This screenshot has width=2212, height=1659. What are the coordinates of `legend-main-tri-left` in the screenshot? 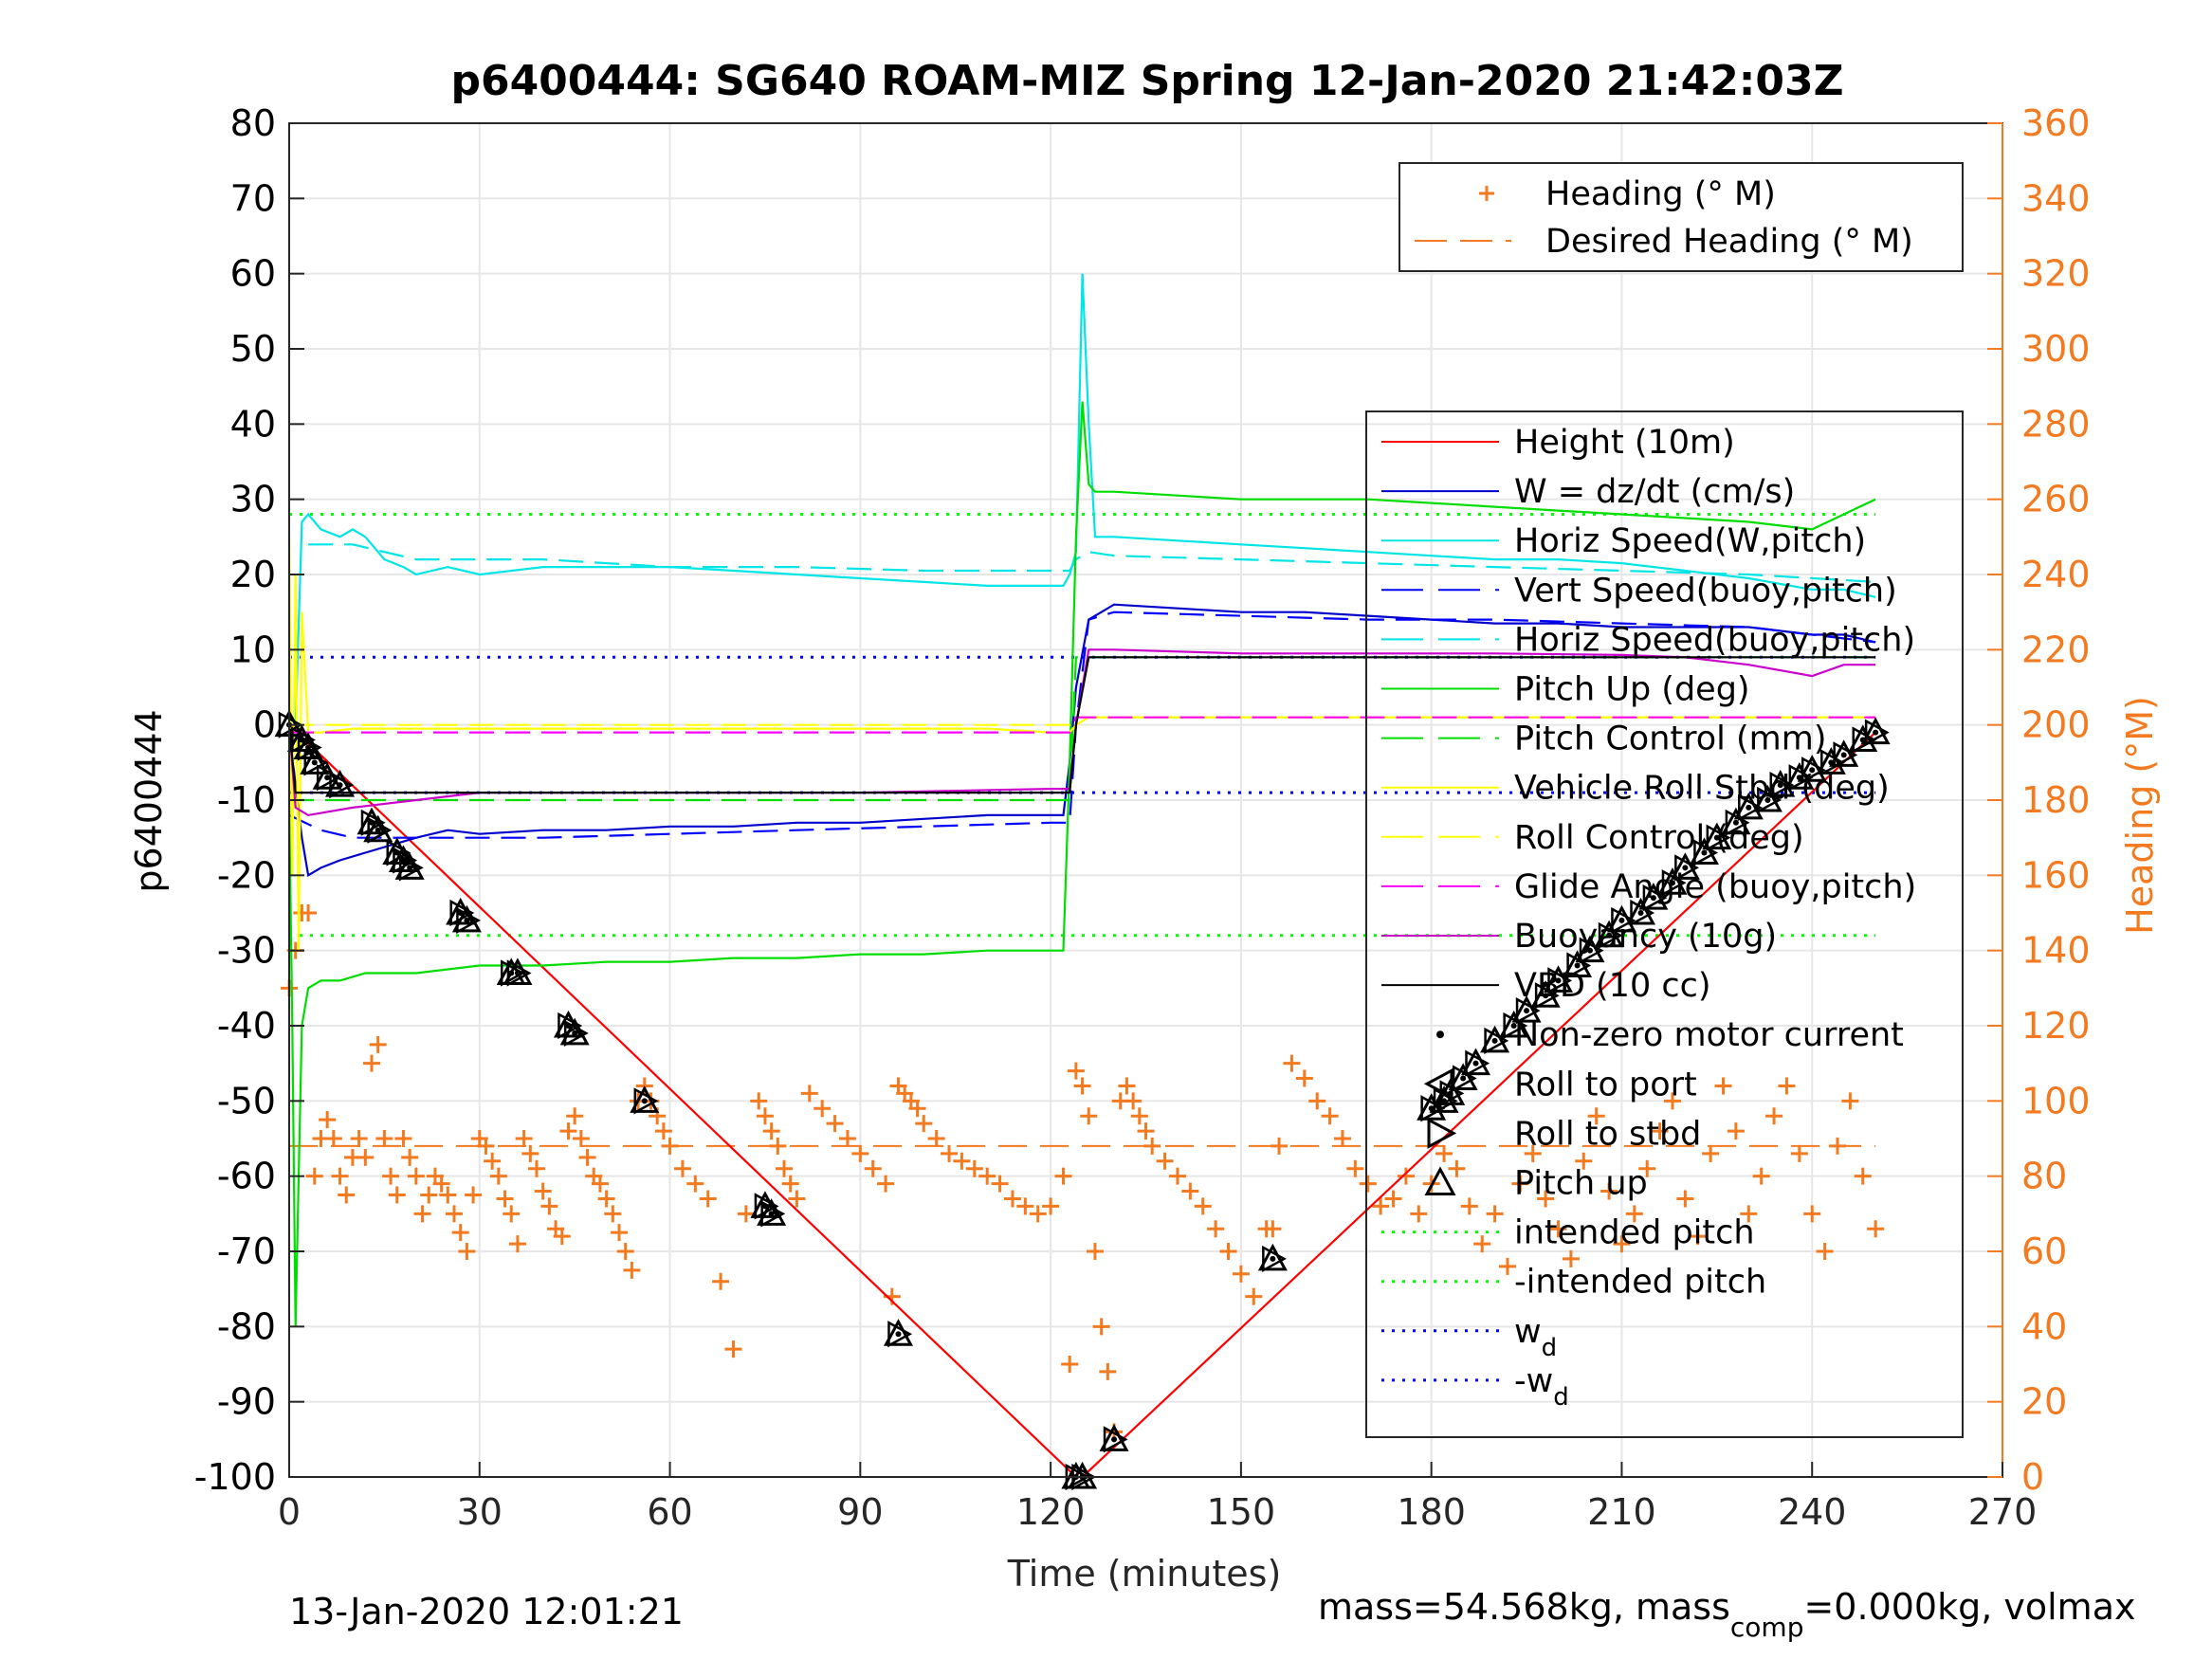 It's located at (1438, 1083).